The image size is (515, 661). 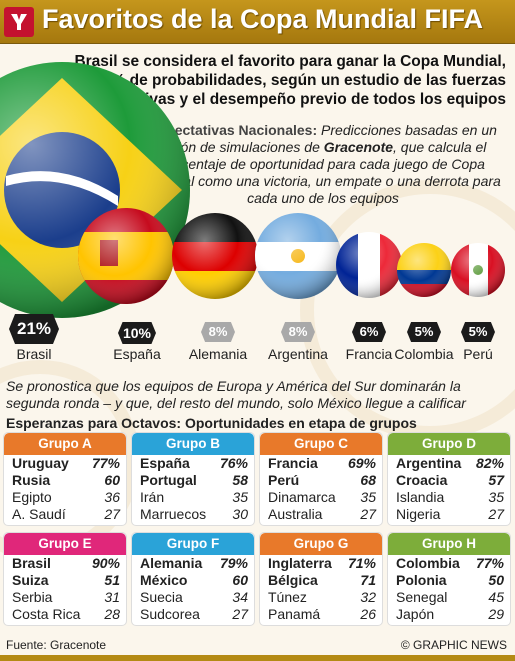 What do you see at coordinates (449, 580) in the screenshot?
I see `group-team-row: Polonia 50` at bounding box center [449, 580].